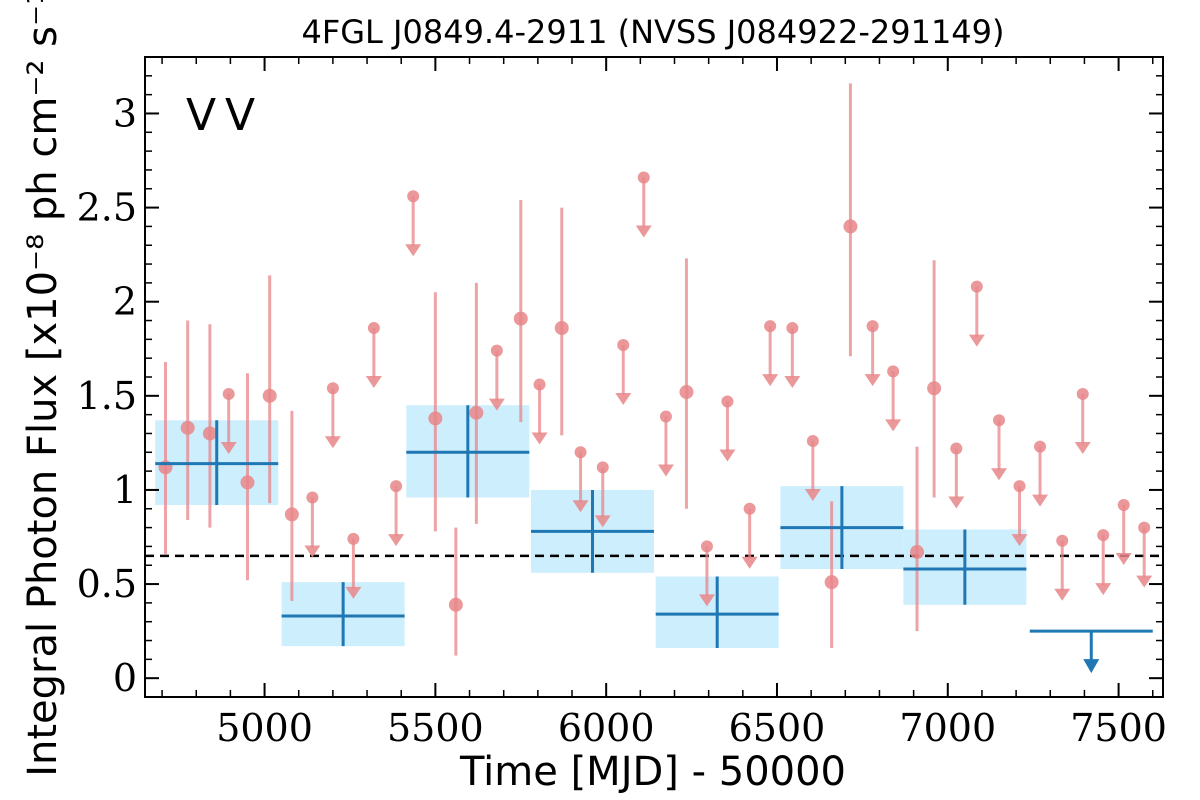  Describe the element at coordinates (777, 728) in the screenshot. I see `x-tick-label: 6500` at that location.